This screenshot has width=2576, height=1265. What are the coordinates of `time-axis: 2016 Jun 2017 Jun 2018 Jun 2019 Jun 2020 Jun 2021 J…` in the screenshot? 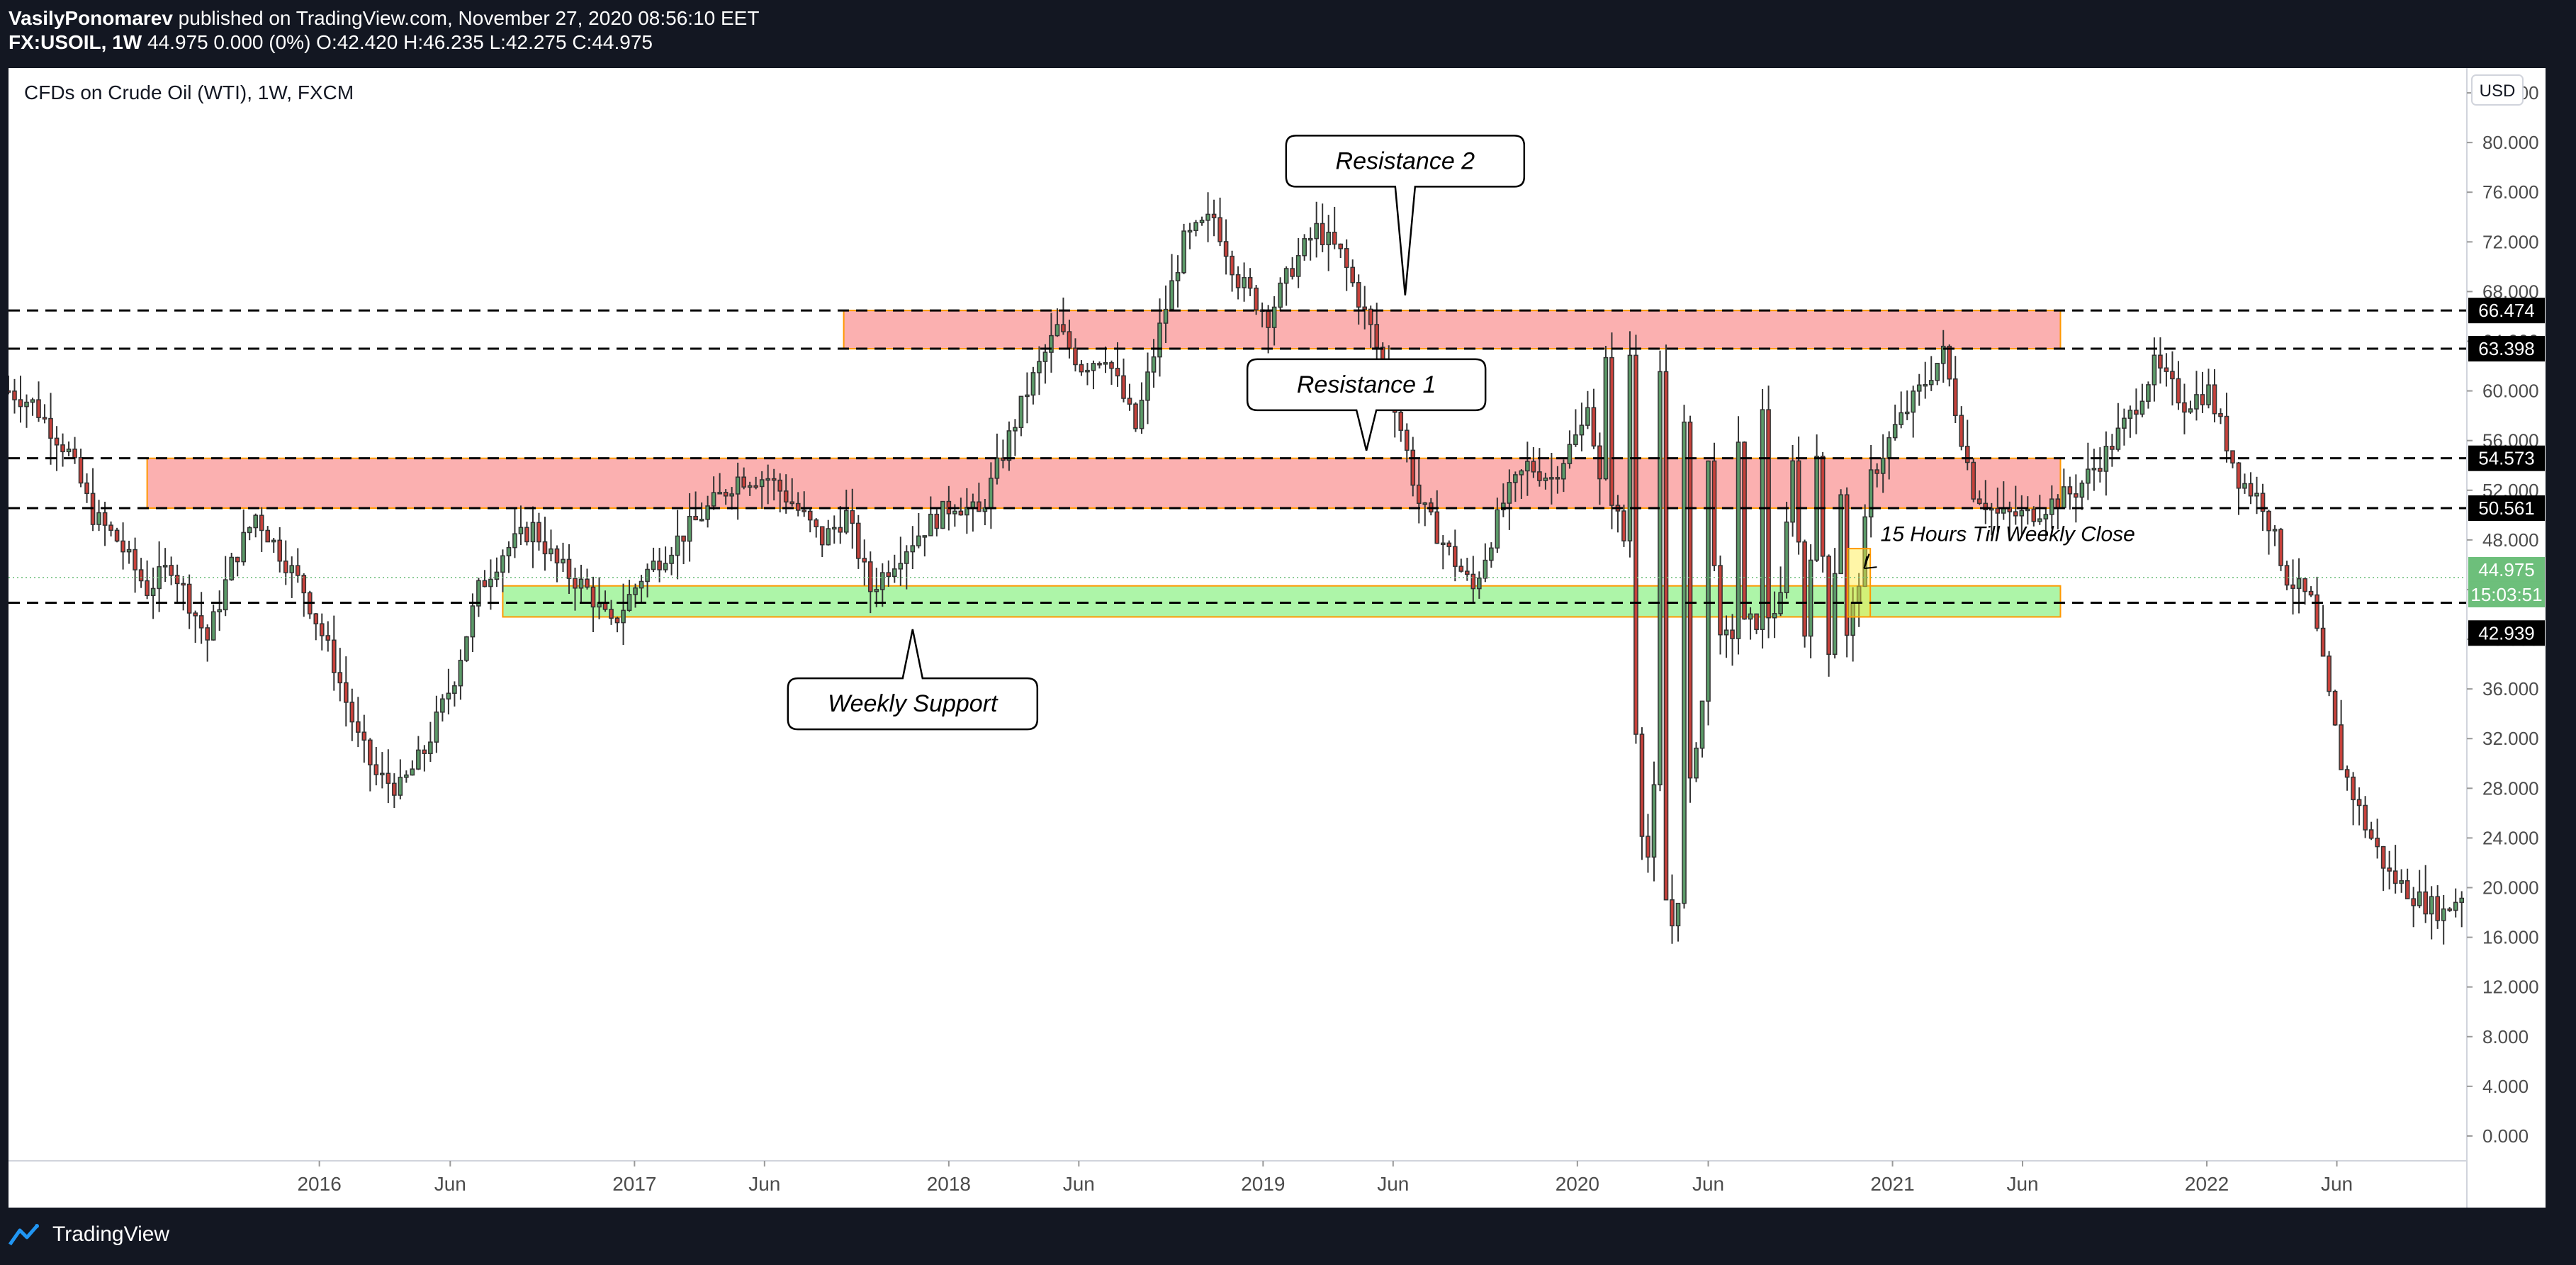 It's located at (1325, 1178).